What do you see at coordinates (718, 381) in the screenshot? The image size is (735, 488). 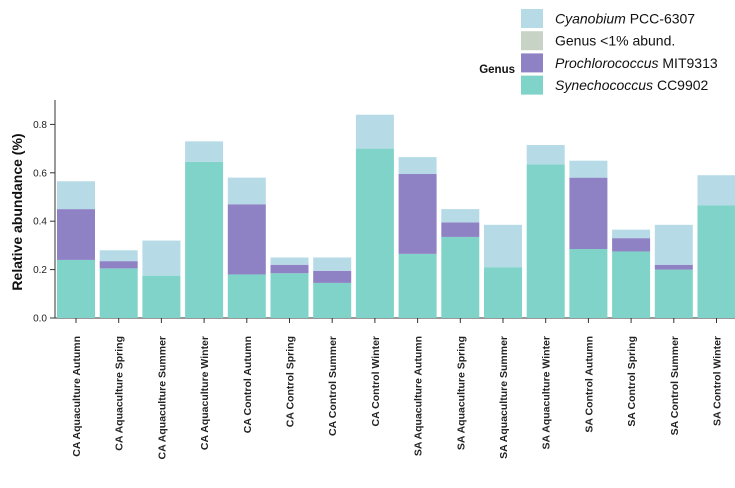 I see `x-tick-label: SA Control Winter` at bounding box center [718, 381].